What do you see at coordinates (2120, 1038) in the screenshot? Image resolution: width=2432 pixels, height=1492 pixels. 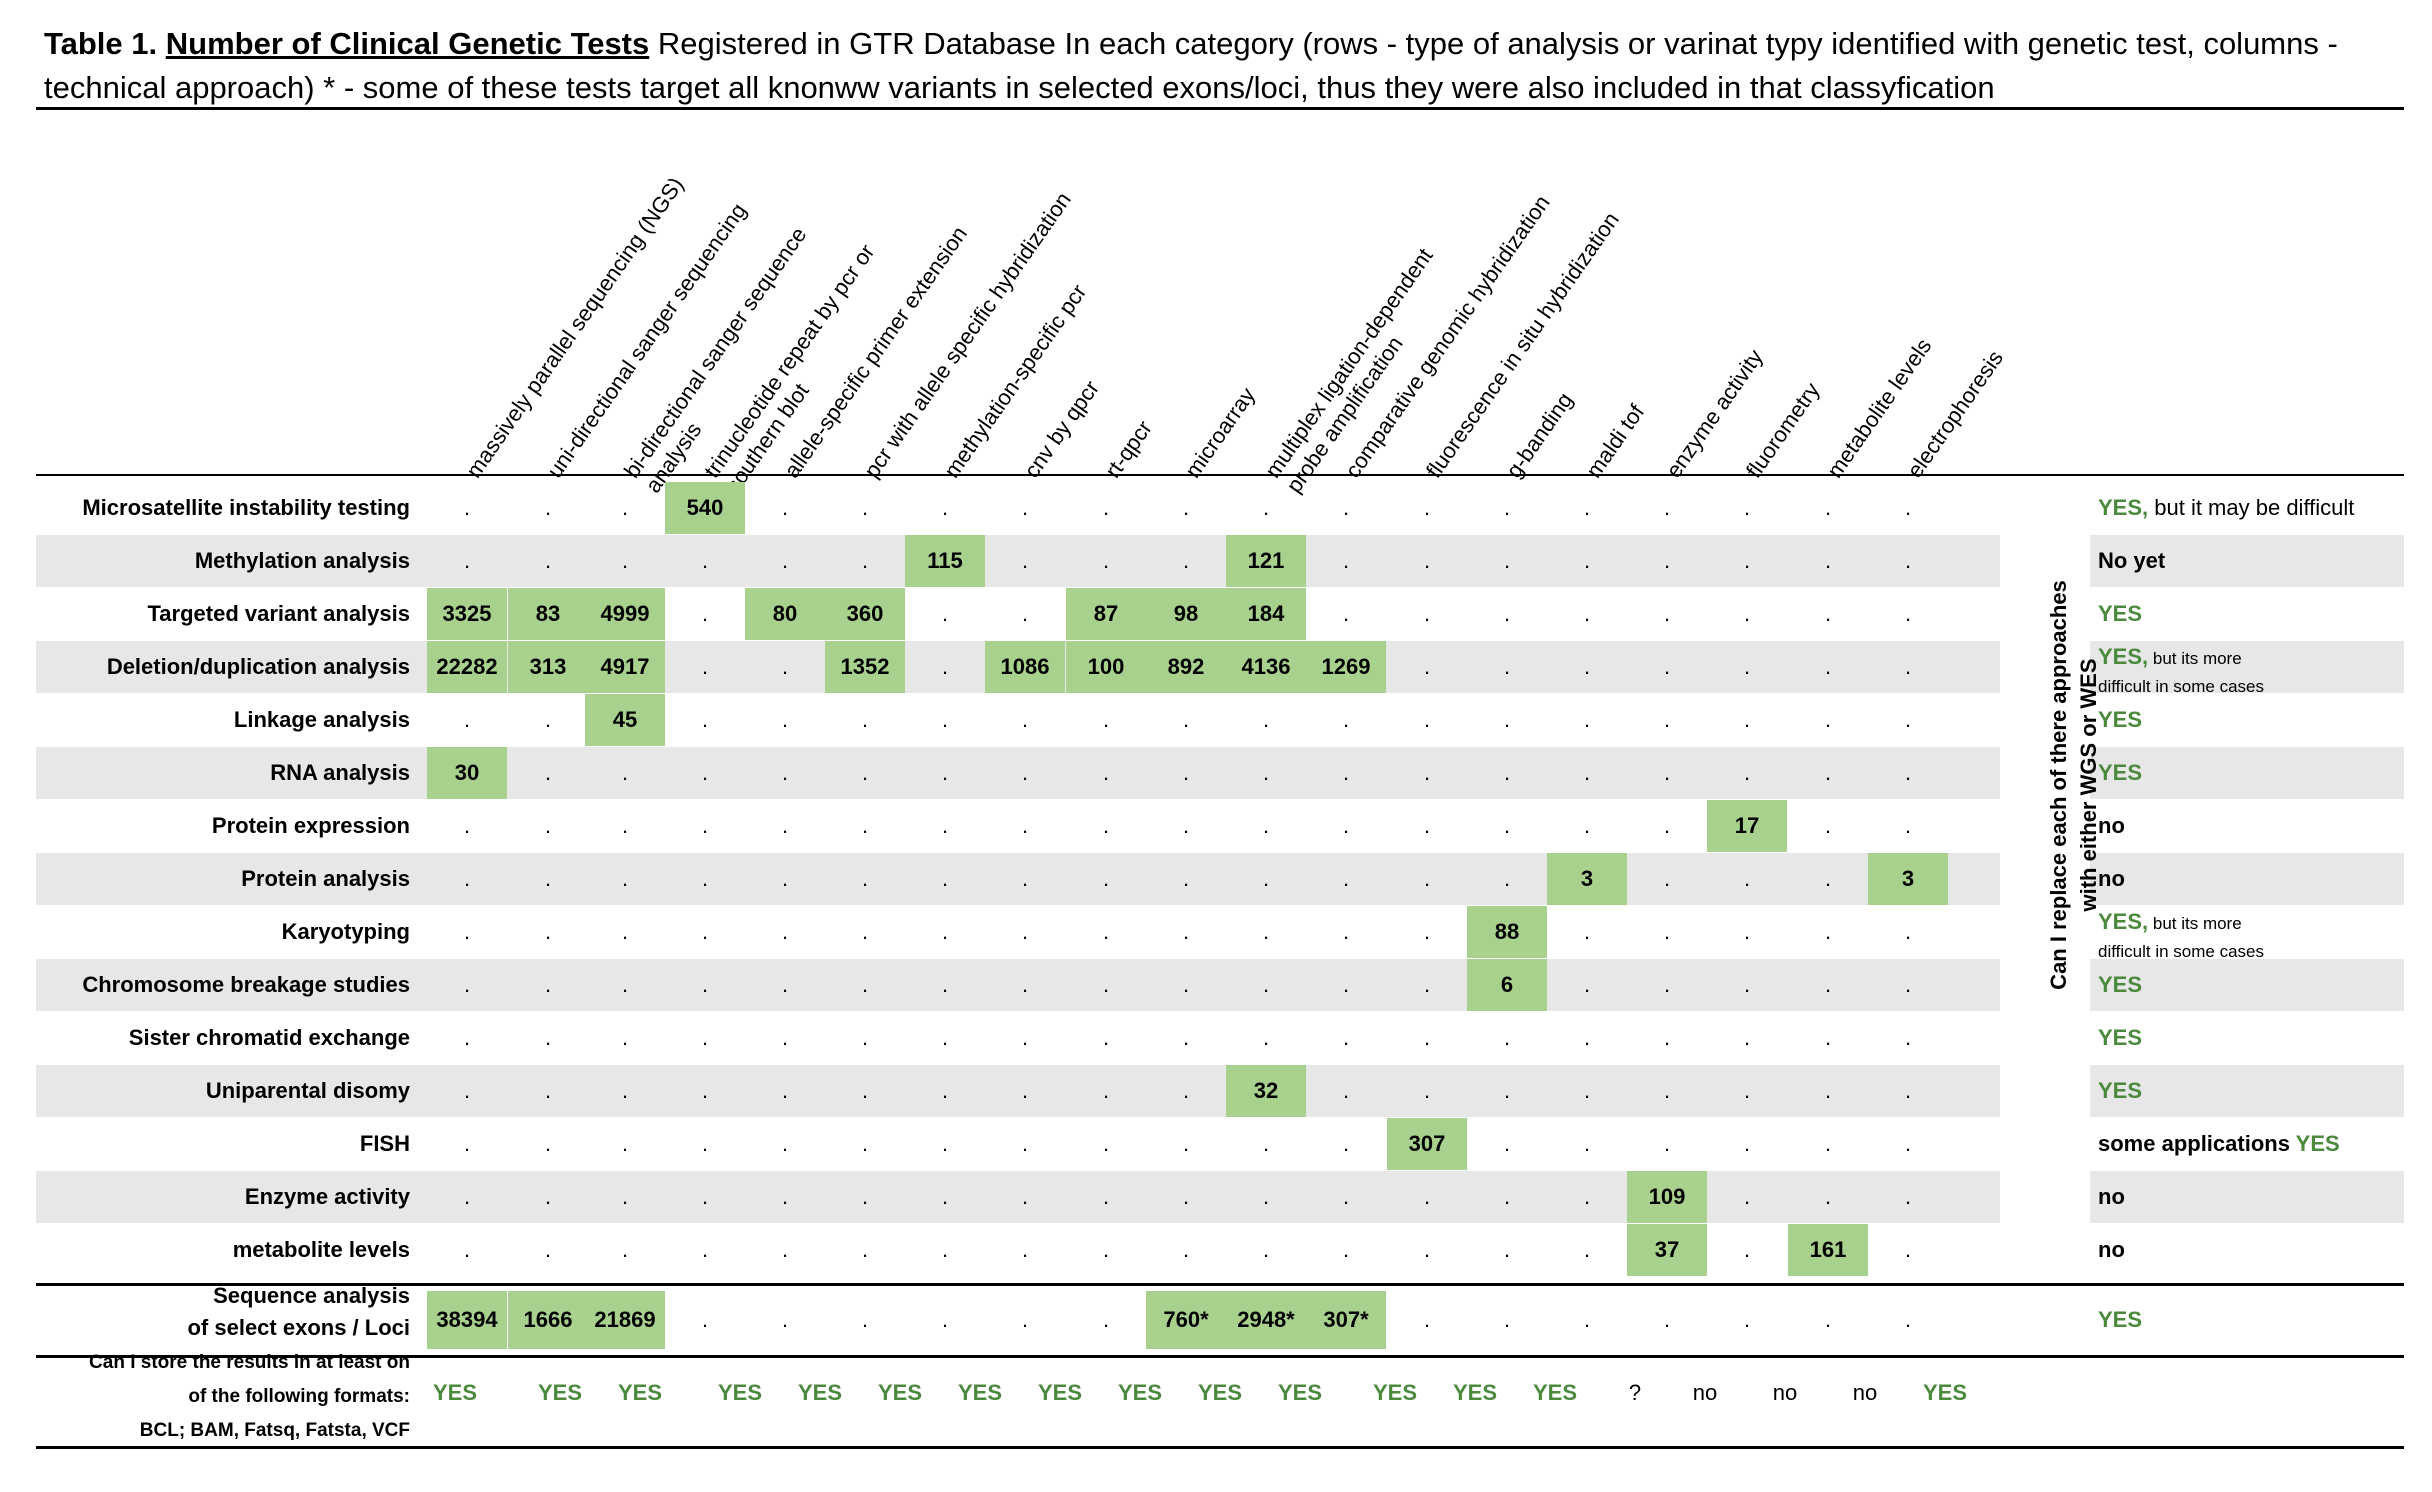 I see `row-answer: YES` at bounding box center [2120, 1038].